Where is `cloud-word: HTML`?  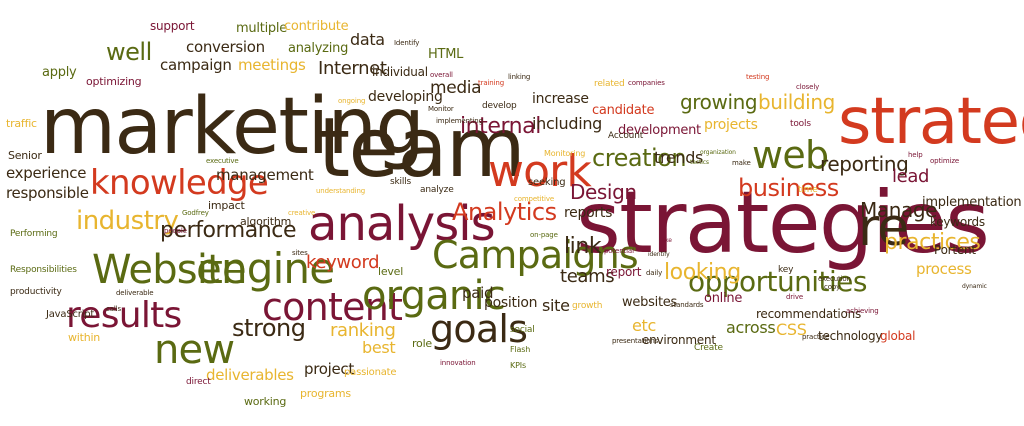 cloud-word: HTML is located at coordinates (446, 54).